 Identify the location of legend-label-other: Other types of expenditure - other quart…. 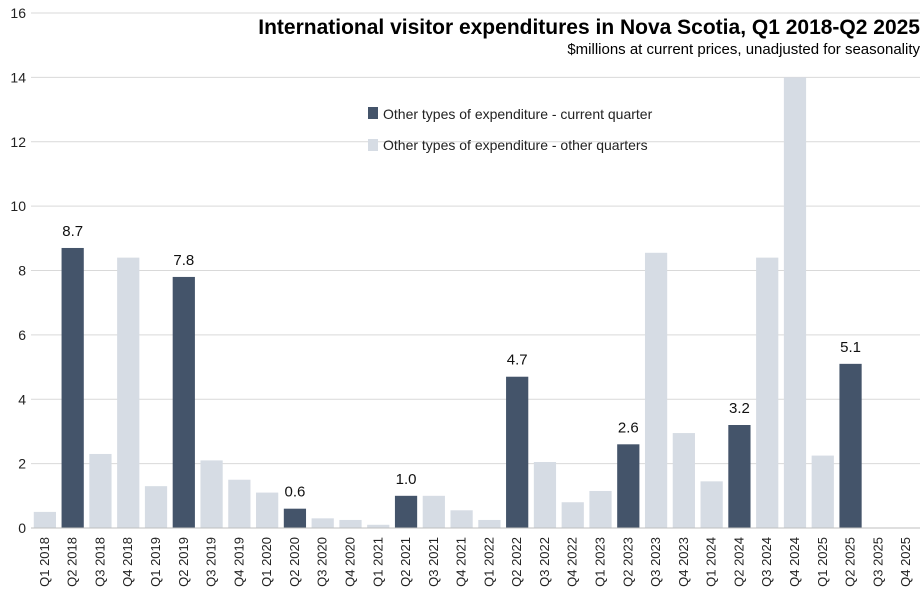
(515, 145).